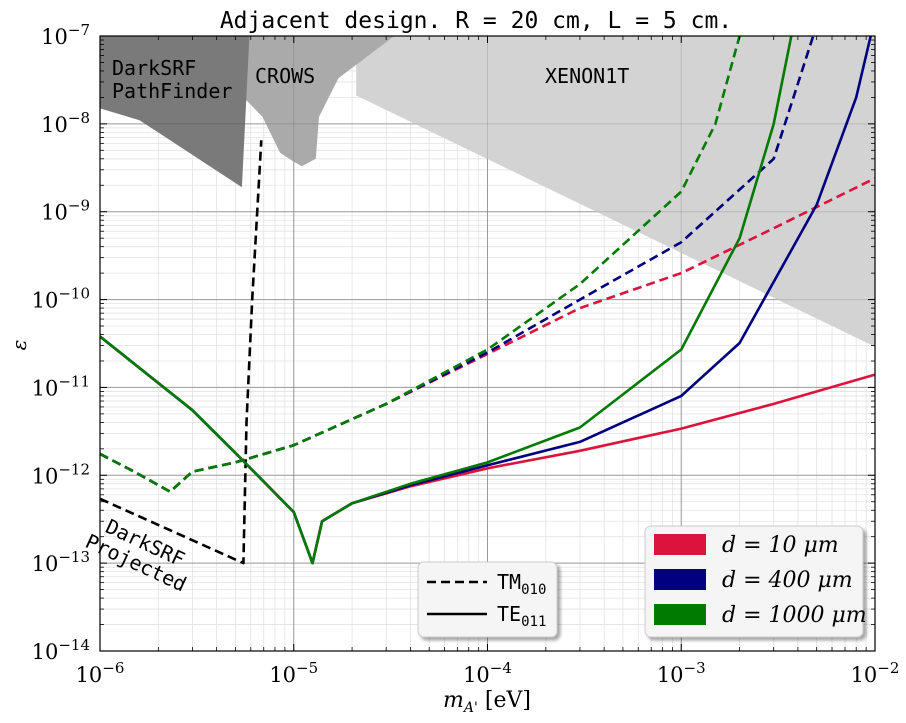 The height and width of the screenshot is (723, 906). What do you see at coordinates (875, 673) in the screenshot?
I see `x-tick-label: 10⁻²` at bounding box center [875, 673].